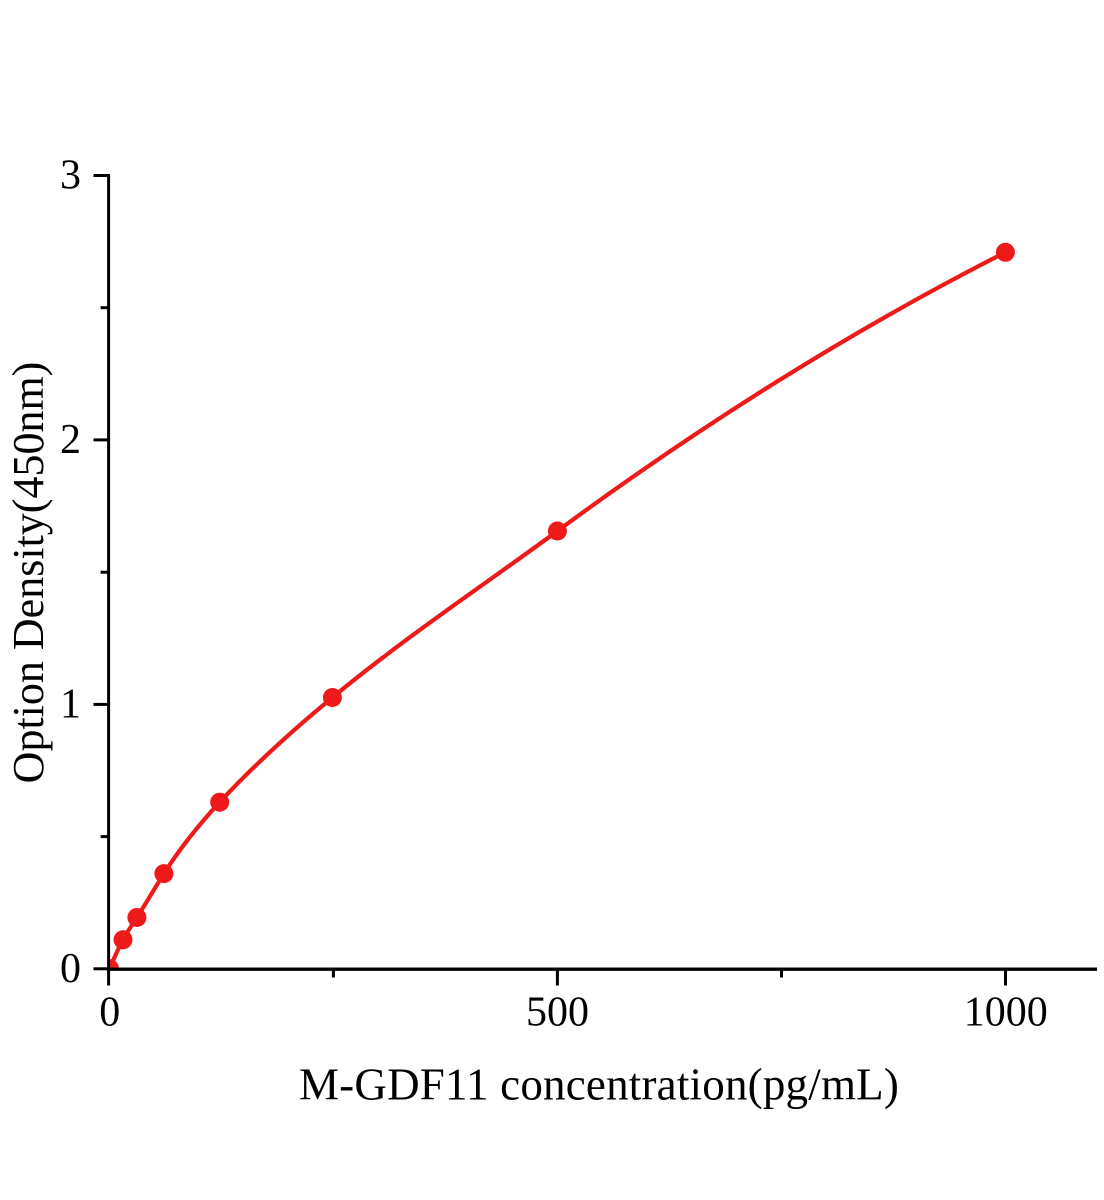 This screenshot has width=1104, height=1200. Describe the element at coordinates (70, 176) in the screenshot. I see `svg-text: 3` at that location.